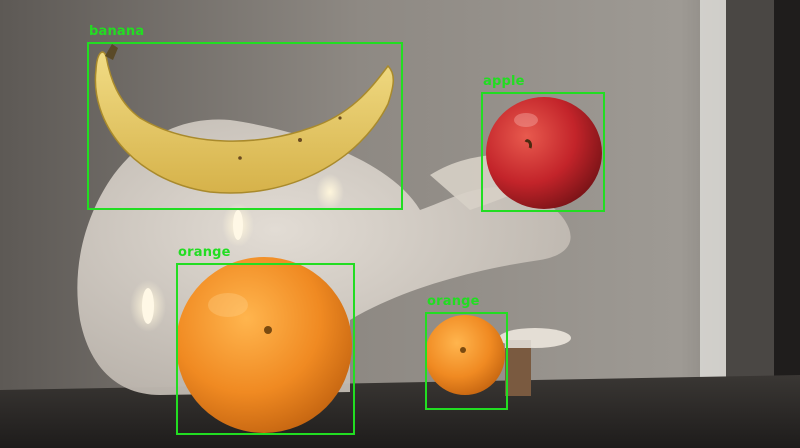 This screenshot has width=800, height=448. I want to click on orange-detection-box-large: orange, so click(265, 340).